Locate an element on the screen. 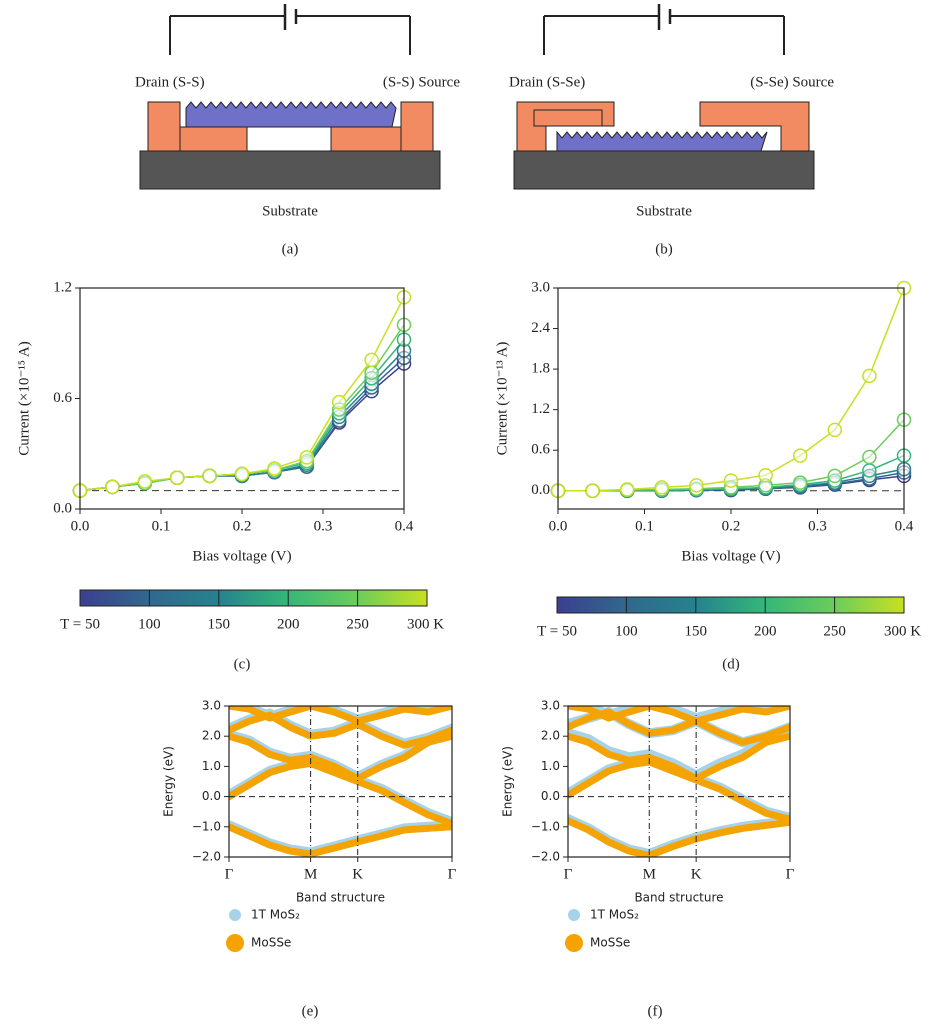  panel-label: (c) is located at coordinates (242, 664).